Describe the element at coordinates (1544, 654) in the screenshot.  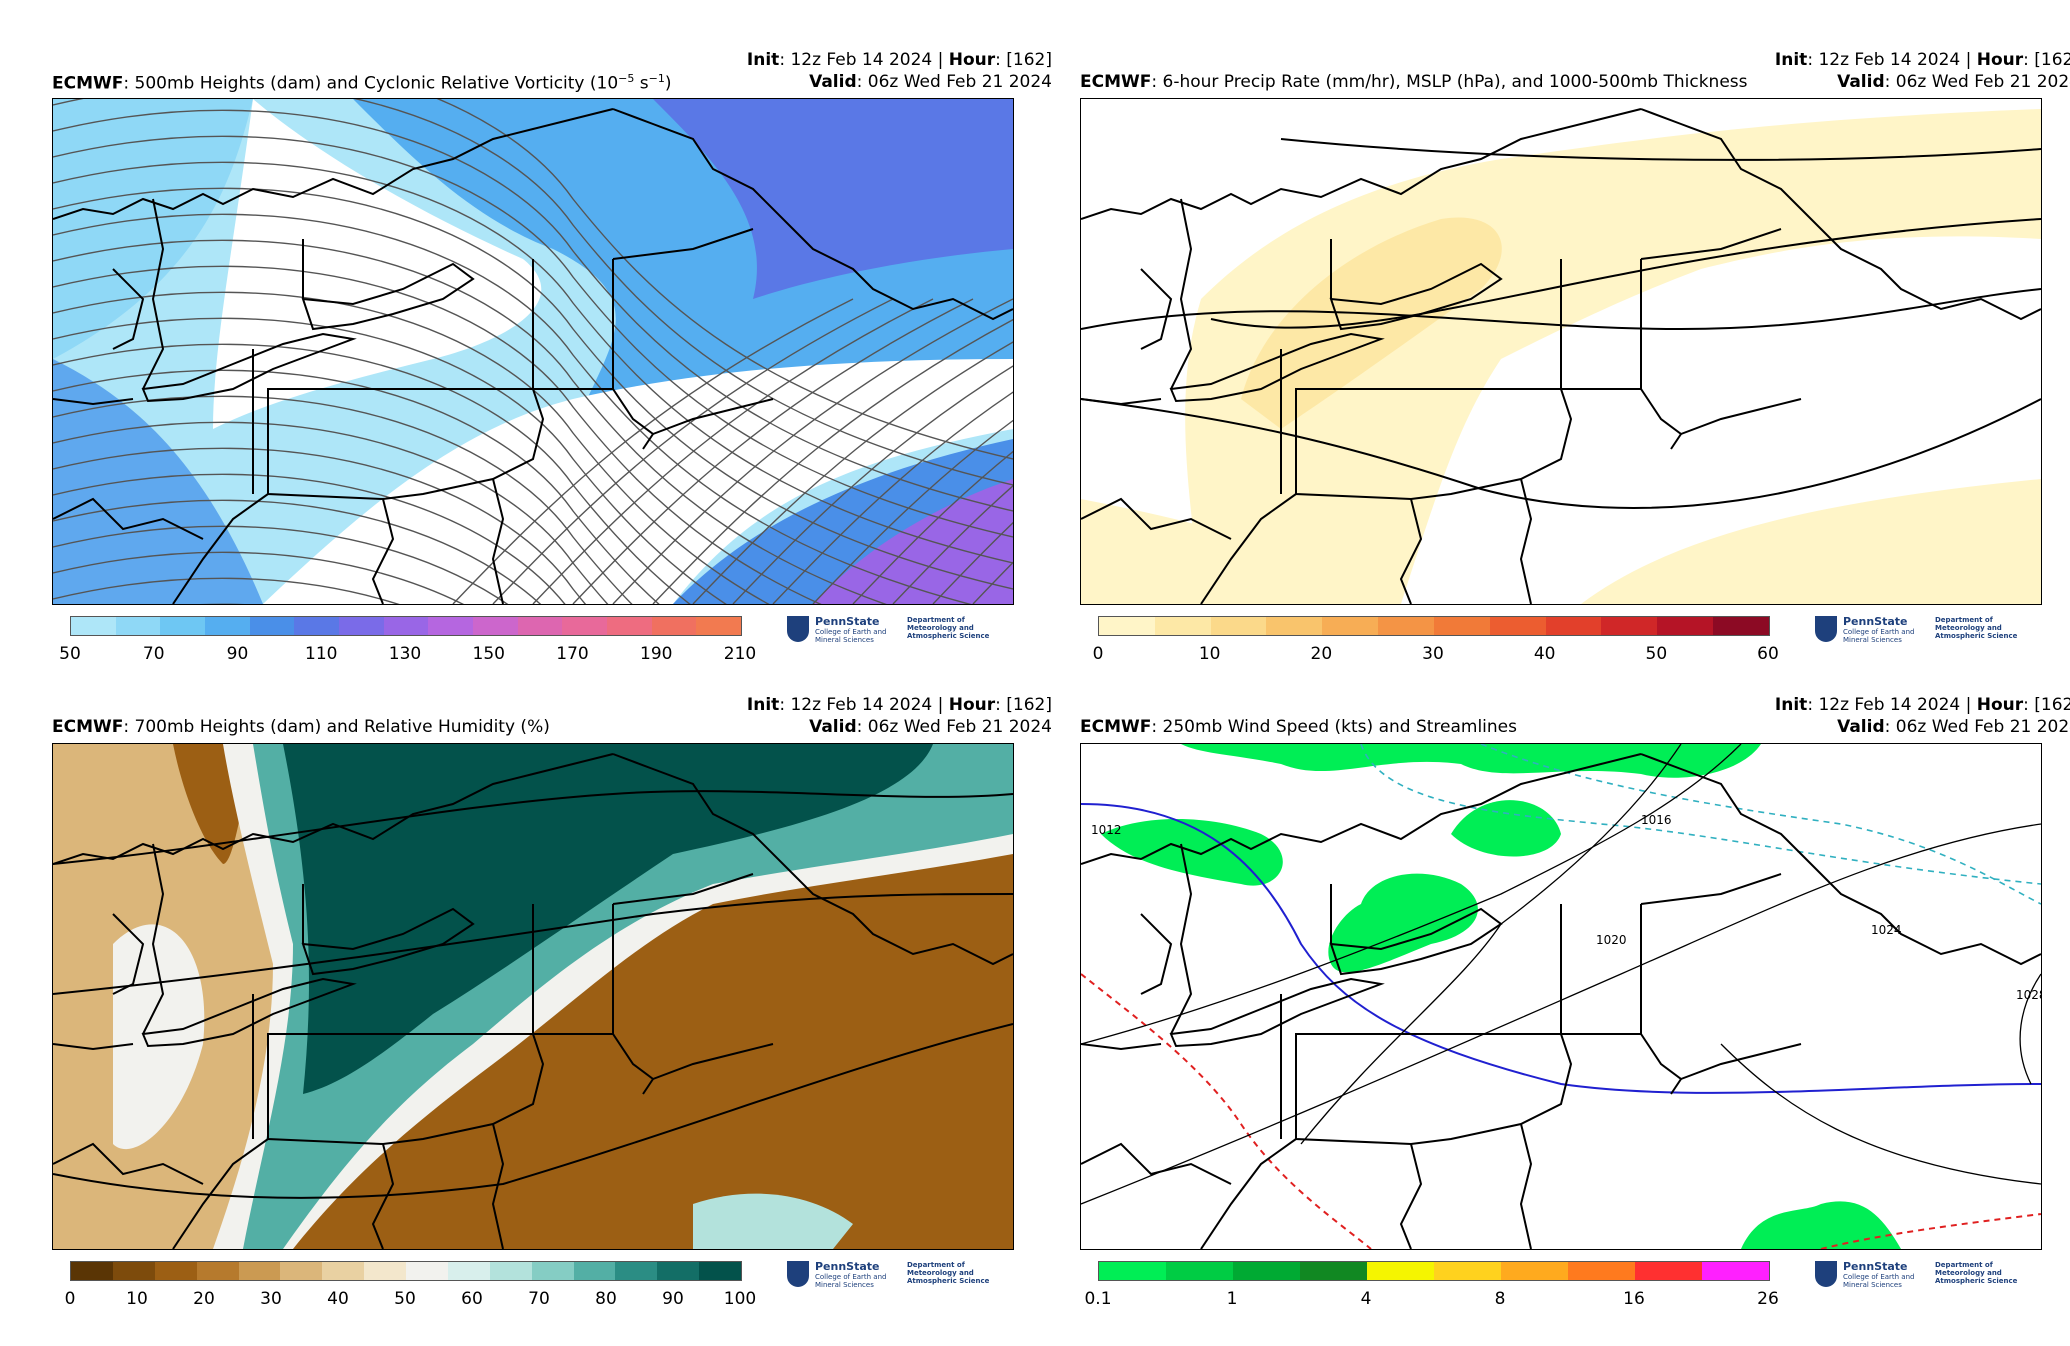
I see `colorbar-tick: 40` at that location.